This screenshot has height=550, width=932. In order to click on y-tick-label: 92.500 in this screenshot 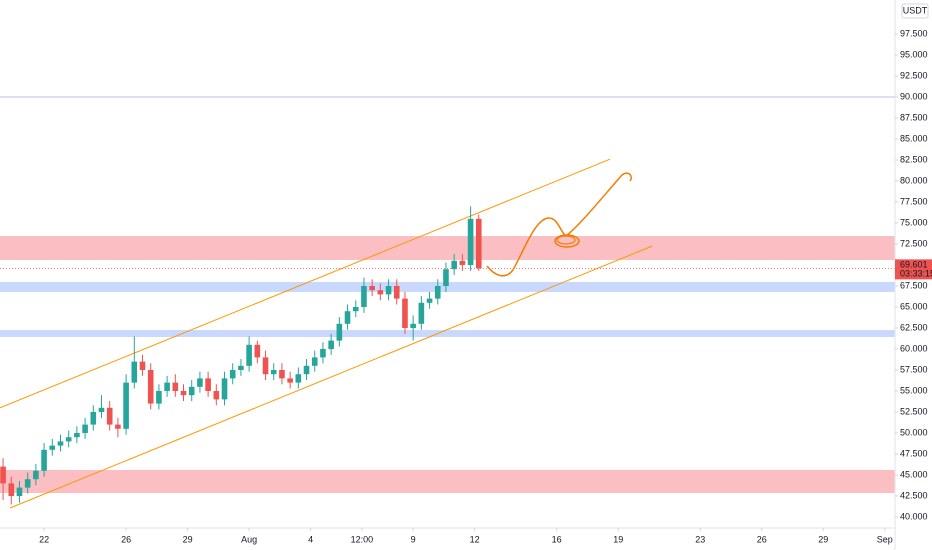, I will do `click(914, 75)`.